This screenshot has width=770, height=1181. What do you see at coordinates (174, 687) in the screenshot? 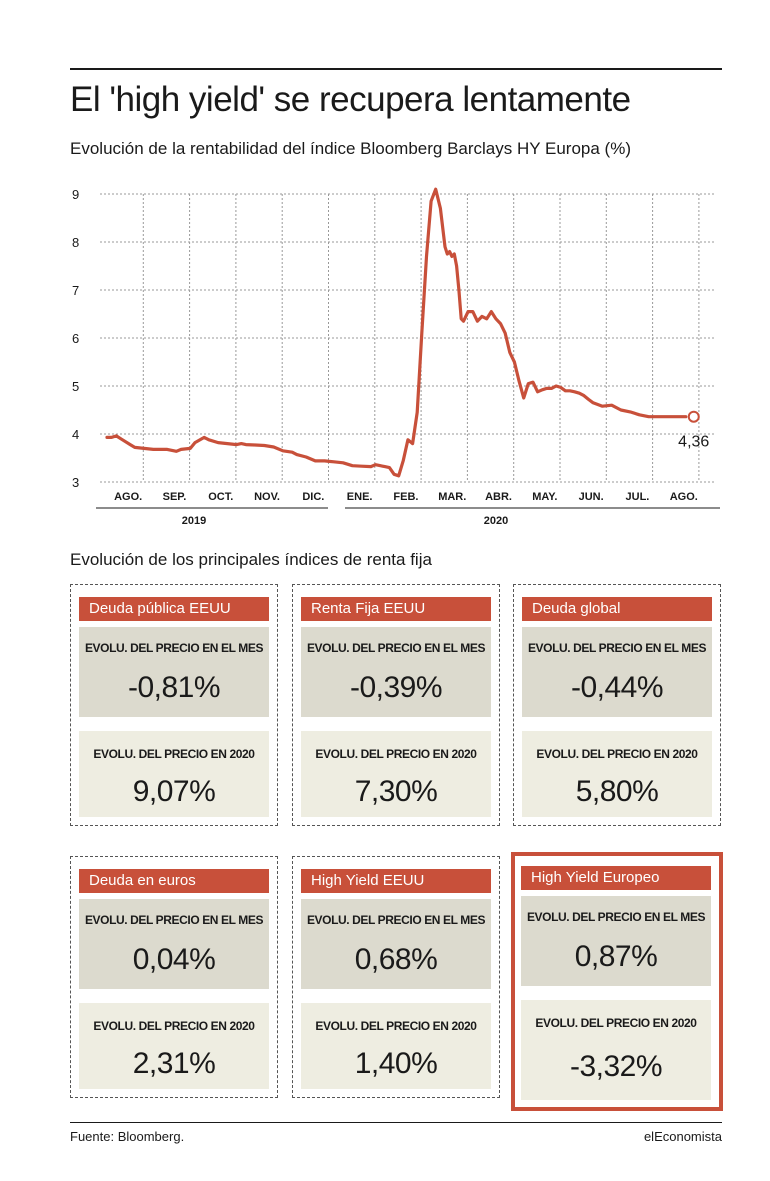
I see `month-value: -0,81%` at bounding box center [174, 687].